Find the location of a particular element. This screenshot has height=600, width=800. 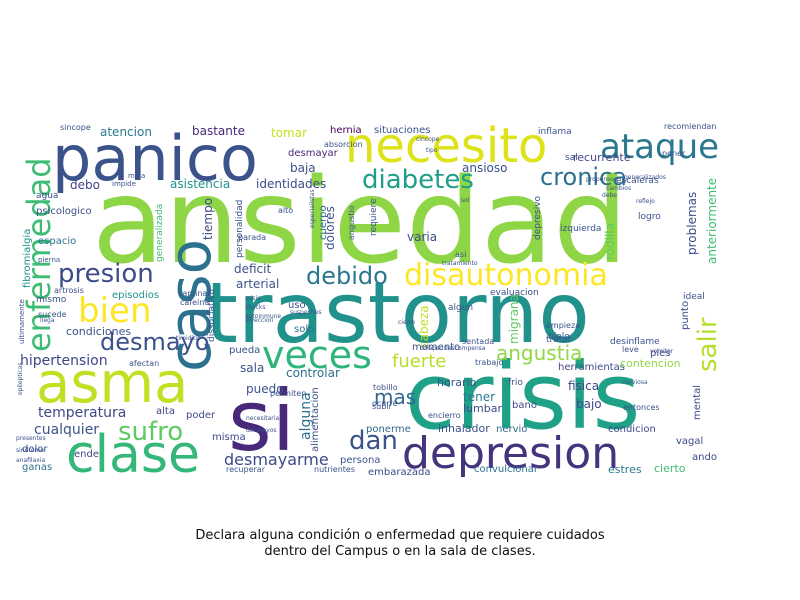

word-ultimamente: ultimamente is located at coordinates (22, 321).